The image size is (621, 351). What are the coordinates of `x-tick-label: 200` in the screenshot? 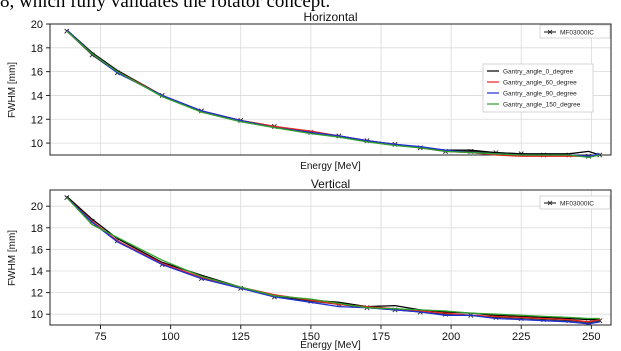 It's located at (451, 337).